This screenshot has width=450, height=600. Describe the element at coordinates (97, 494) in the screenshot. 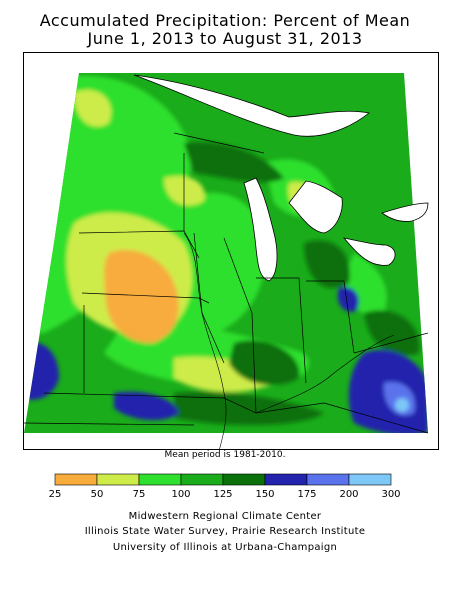

I see `legend-tick-label: 50` at that location.